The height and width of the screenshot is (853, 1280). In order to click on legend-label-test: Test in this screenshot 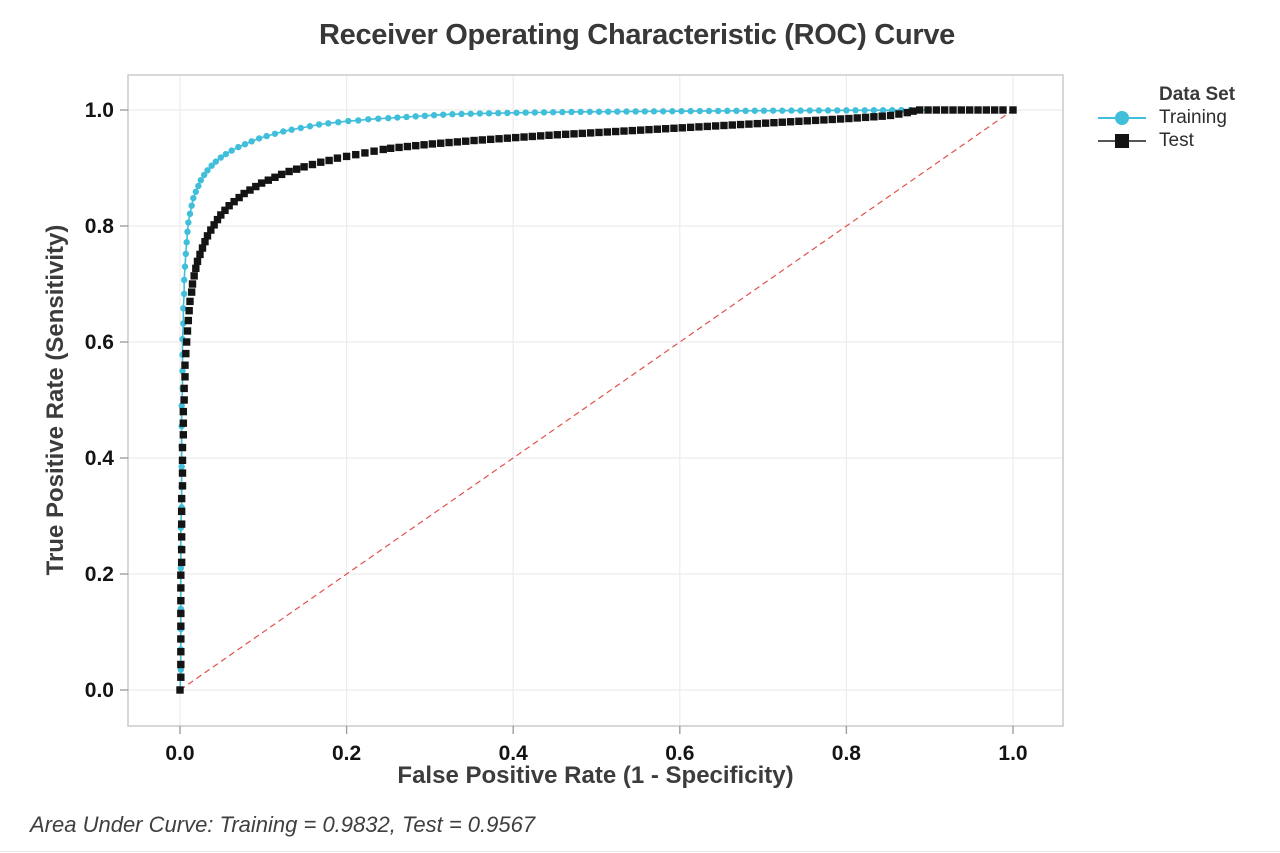, I will do `click(1176, 140)`.